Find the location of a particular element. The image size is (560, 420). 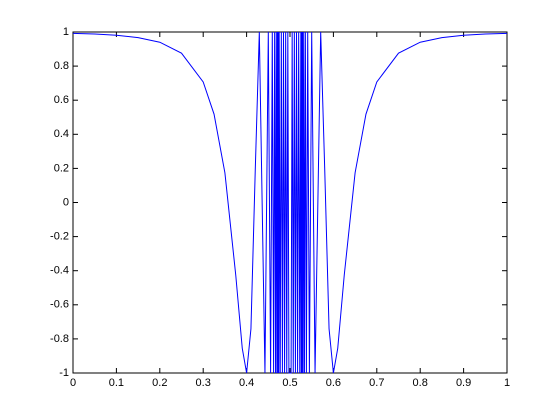

y-tick-label: -0.6 is located at coordinates (59, 305).